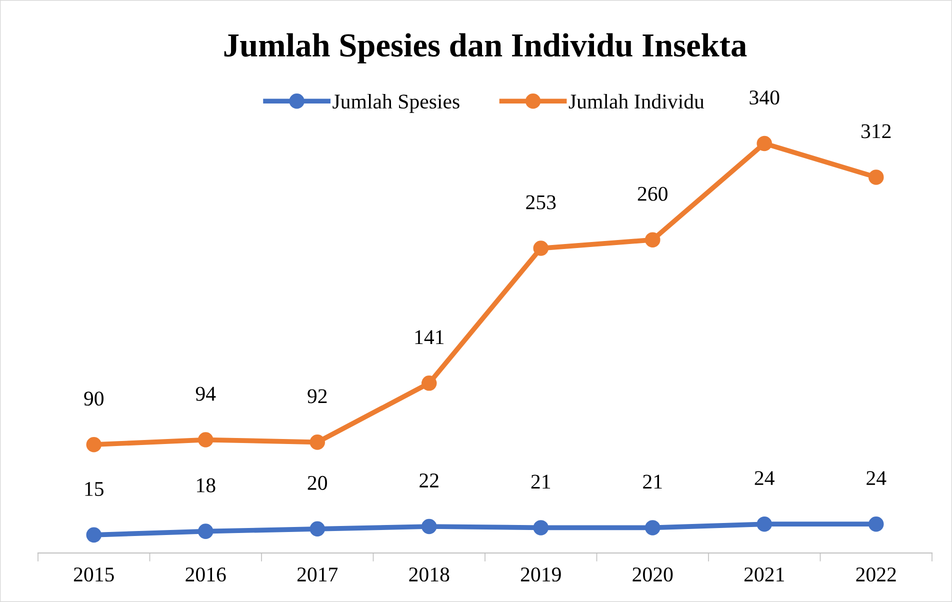 This screenshot has width=952, height=602. Describe the element at coordinates (206, 485) in the screenshot. I see `data-label: 18` at that location.